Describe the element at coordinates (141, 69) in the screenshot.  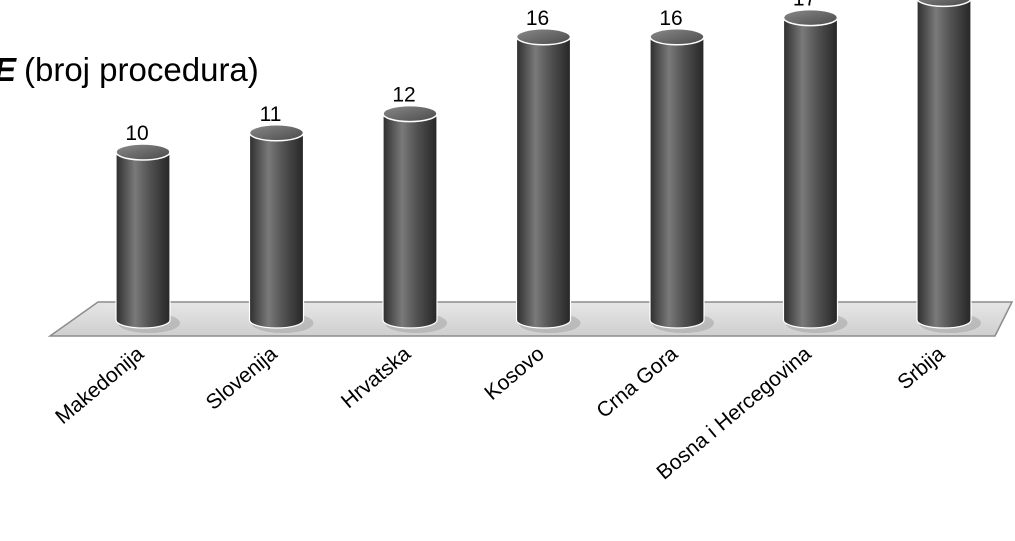
I see `chart-title-text: (broj procedura)` at that location.